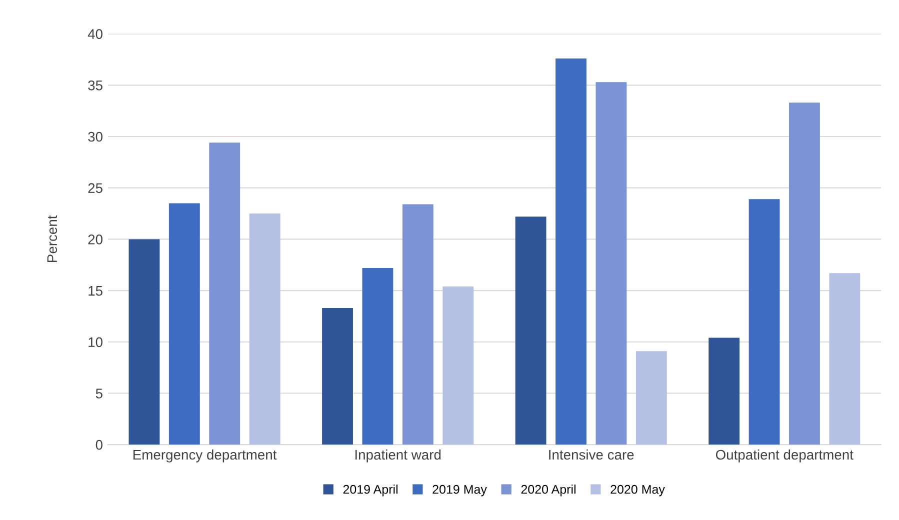 The image size is (899, 520). Describe the element at coordinates (95, 291) in the screenshot. I see `y-tick-label: 15` at that location.